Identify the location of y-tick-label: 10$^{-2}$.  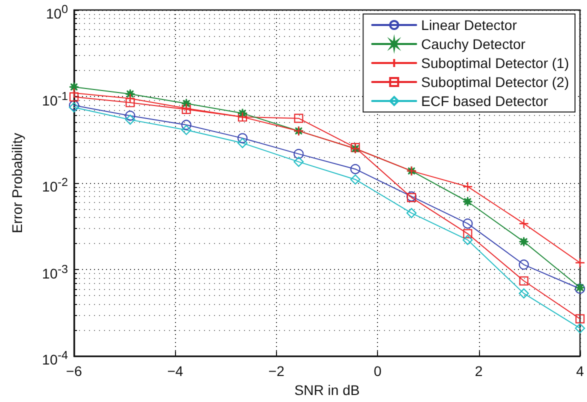
(55, 185).